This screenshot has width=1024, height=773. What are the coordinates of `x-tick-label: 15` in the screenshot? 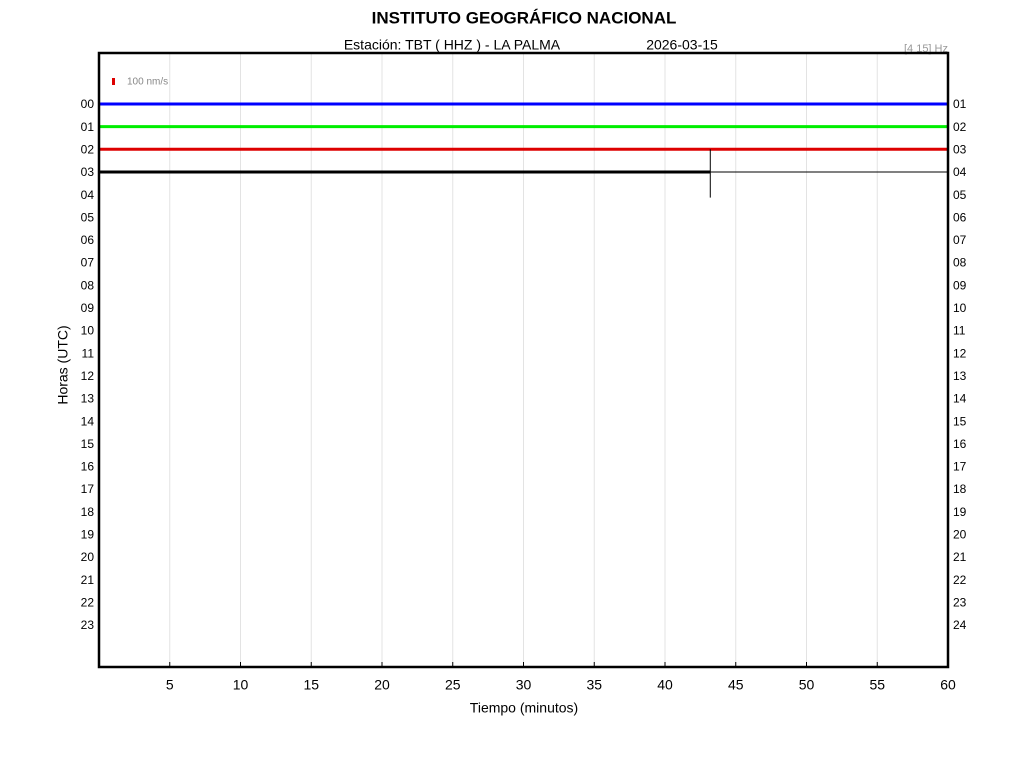 It's located at (311, 685).